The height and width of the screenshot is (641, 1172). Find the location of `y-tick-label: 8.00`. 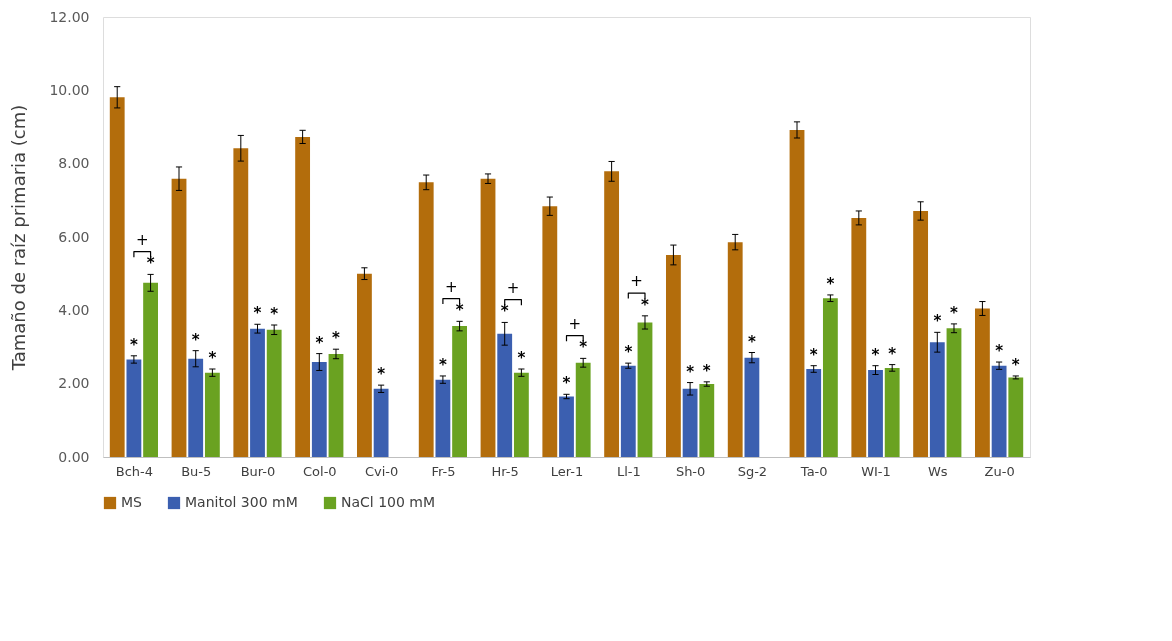

y-tick-label: 8.00 is located at coordinates (74, 163).